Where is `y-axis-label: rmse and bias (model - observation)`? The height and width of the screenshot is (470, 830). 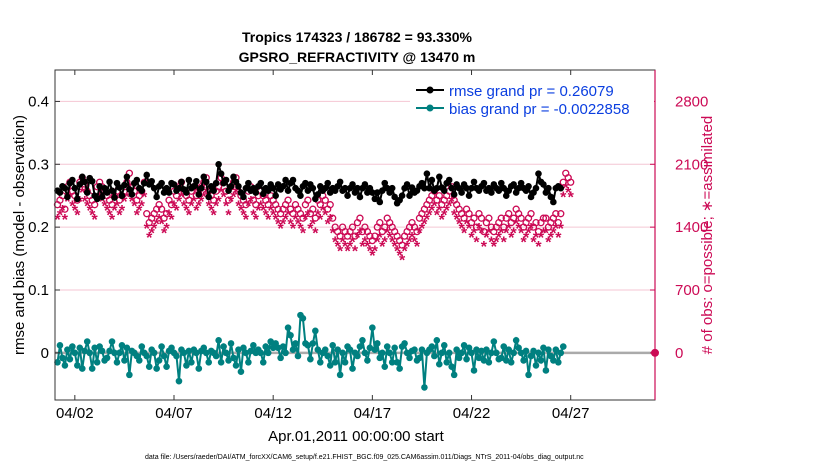 y-axis-label: rmse and bias (model - observation) is located at coordinates (19, 235).